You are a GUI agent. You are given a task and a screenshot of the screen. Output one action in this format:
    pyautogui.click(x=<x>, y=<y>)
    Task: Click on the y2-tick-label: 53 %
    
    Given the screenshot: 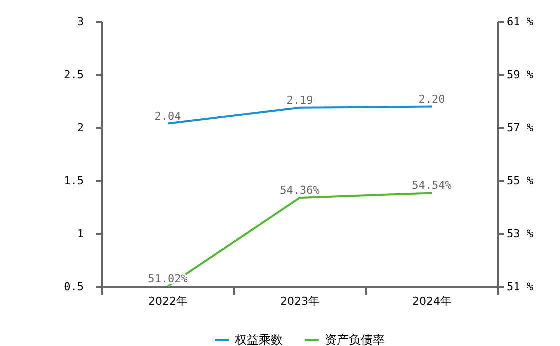 What is the action you would take?
    pyautogui.click(x=520, y=234)
    